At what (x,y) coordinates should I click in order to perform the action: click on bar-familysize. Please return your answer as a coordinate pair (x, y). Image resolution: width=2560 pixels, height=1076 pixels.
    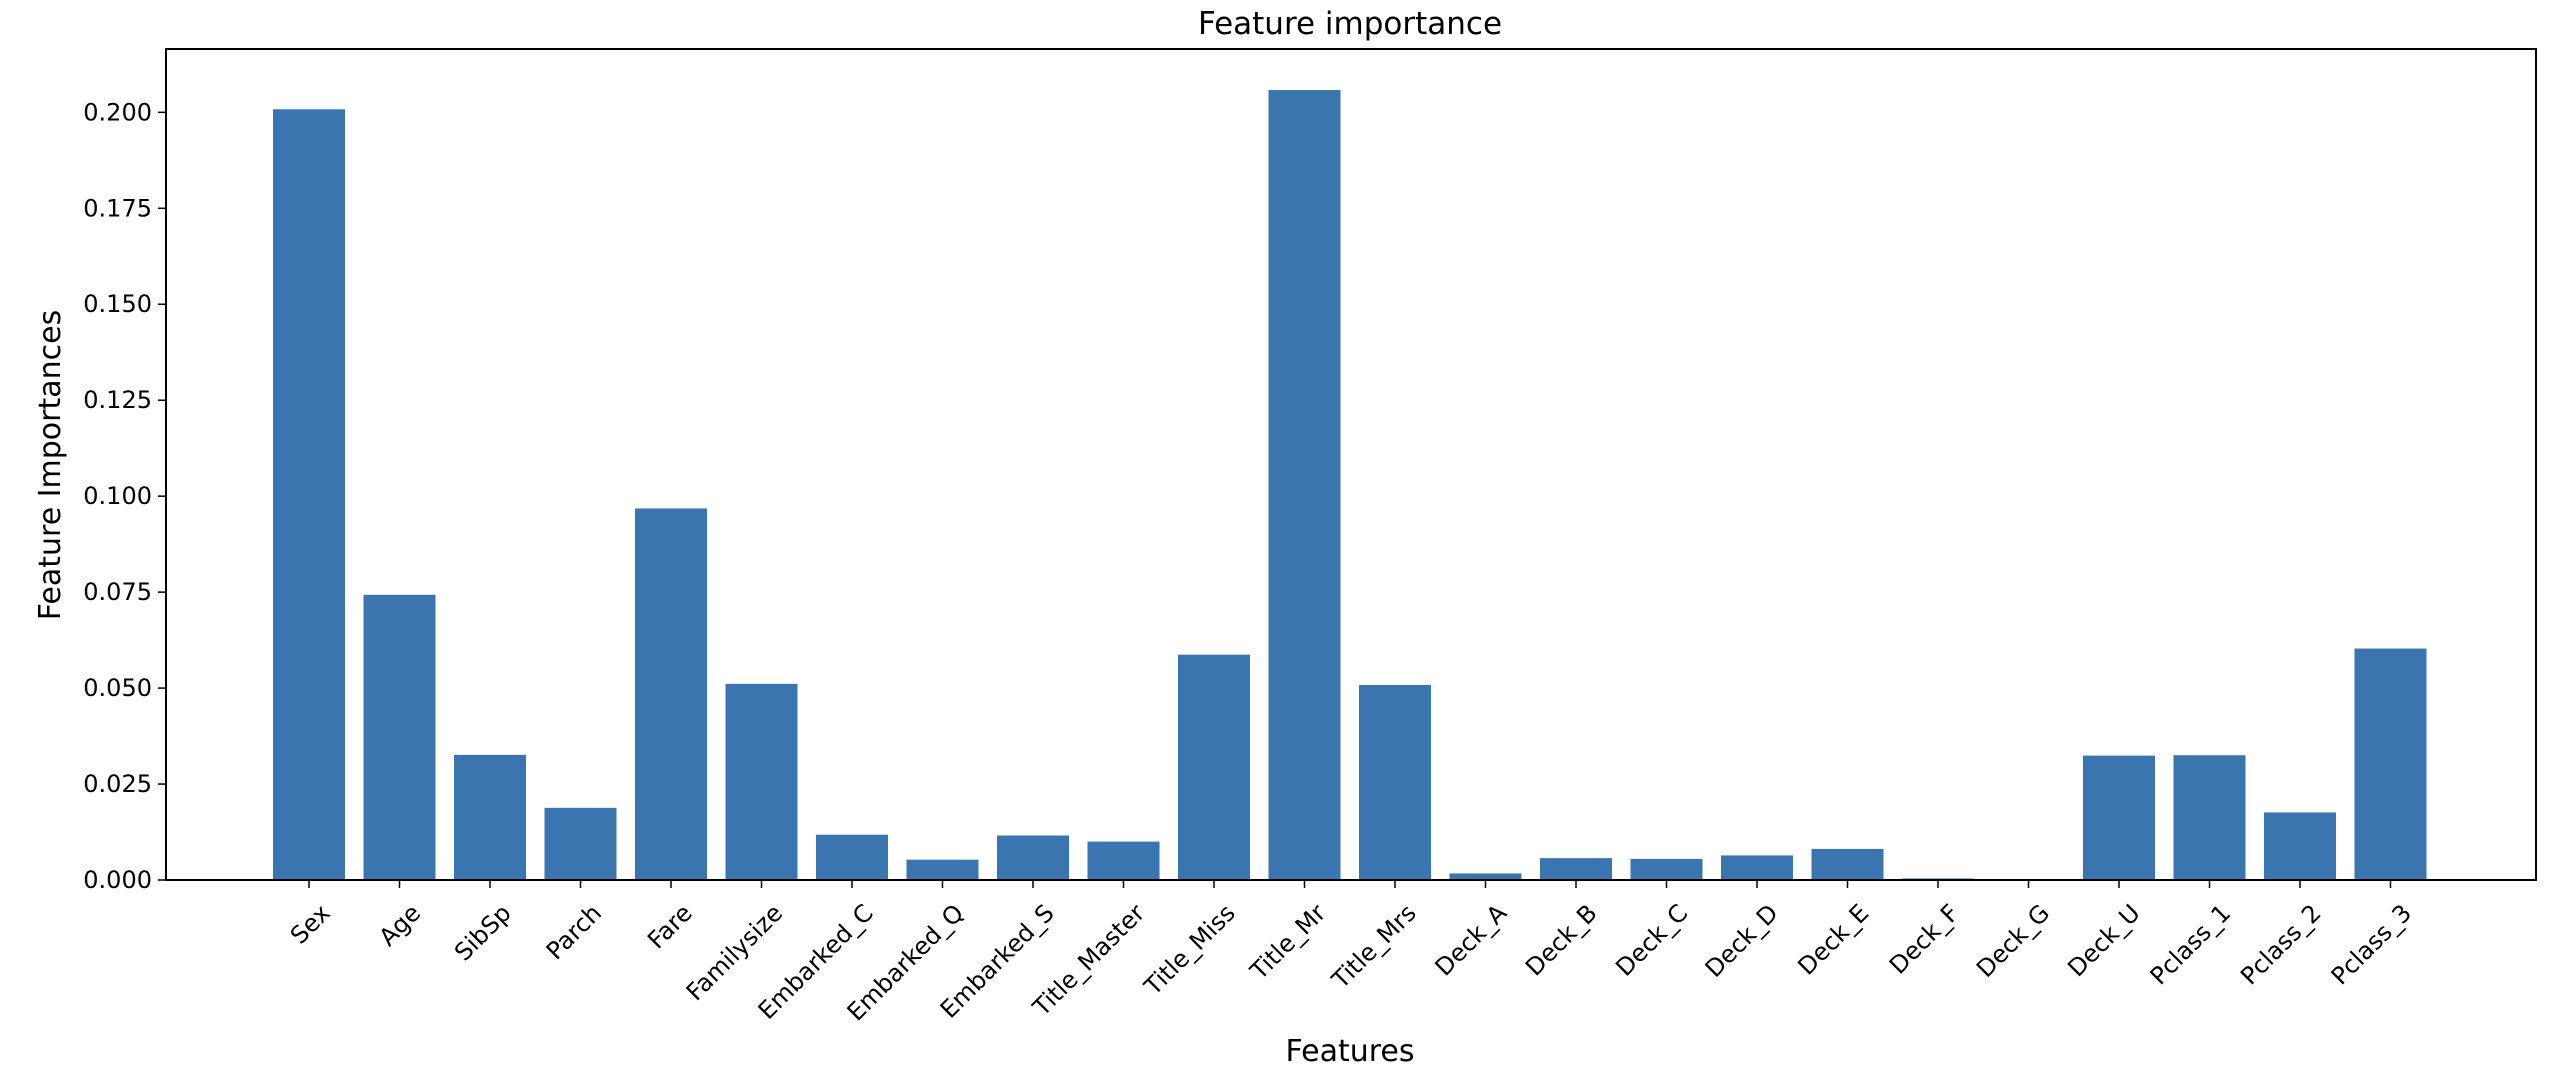
    Looking at the image, I should click on (761, 781).